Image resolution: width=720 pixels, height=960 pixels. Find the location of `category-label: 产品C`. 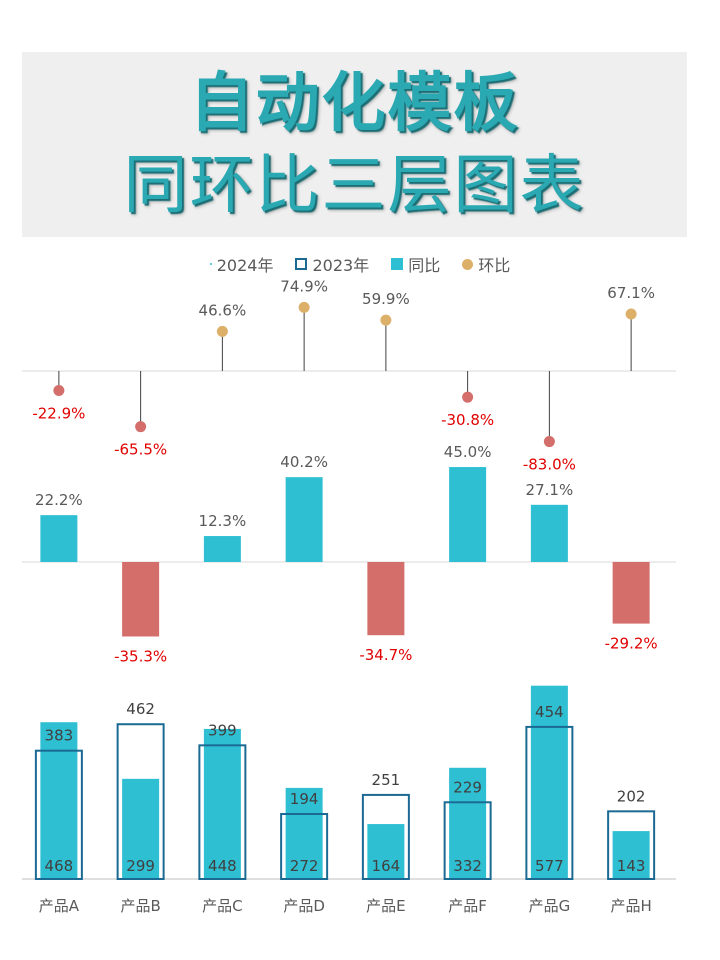

category-label: 产品C is located at coordinates (222, 906).